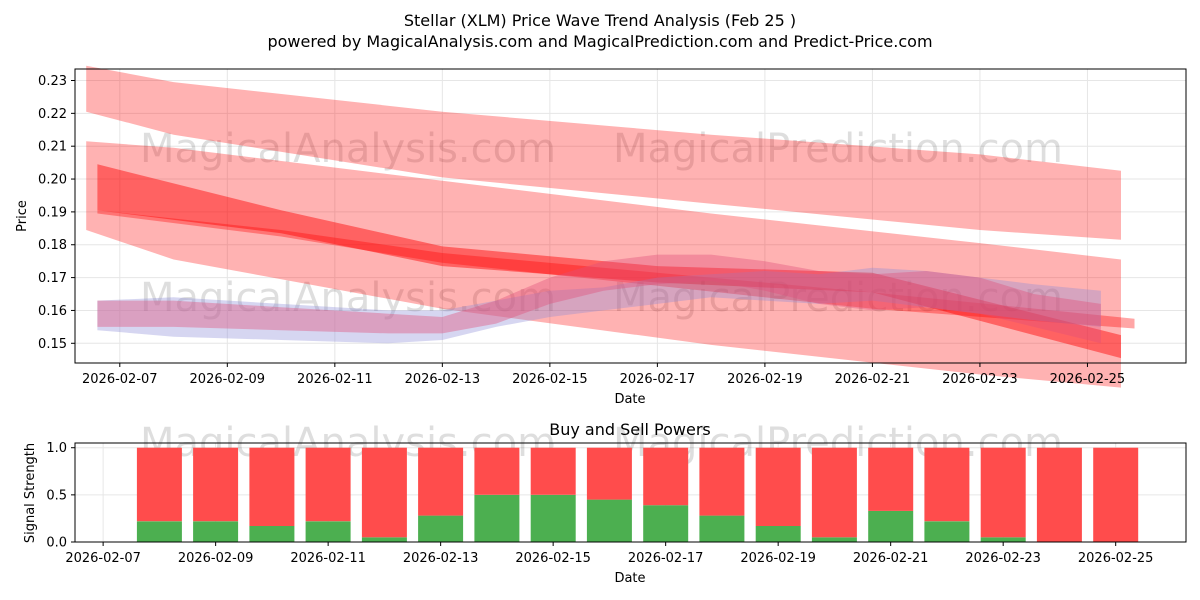 The image size is (1200, 600). Describe the element at coordinates (838, 298) in the screenshot. I see `watermark-prediction-mid: MagicalPrediction.com` at that location.